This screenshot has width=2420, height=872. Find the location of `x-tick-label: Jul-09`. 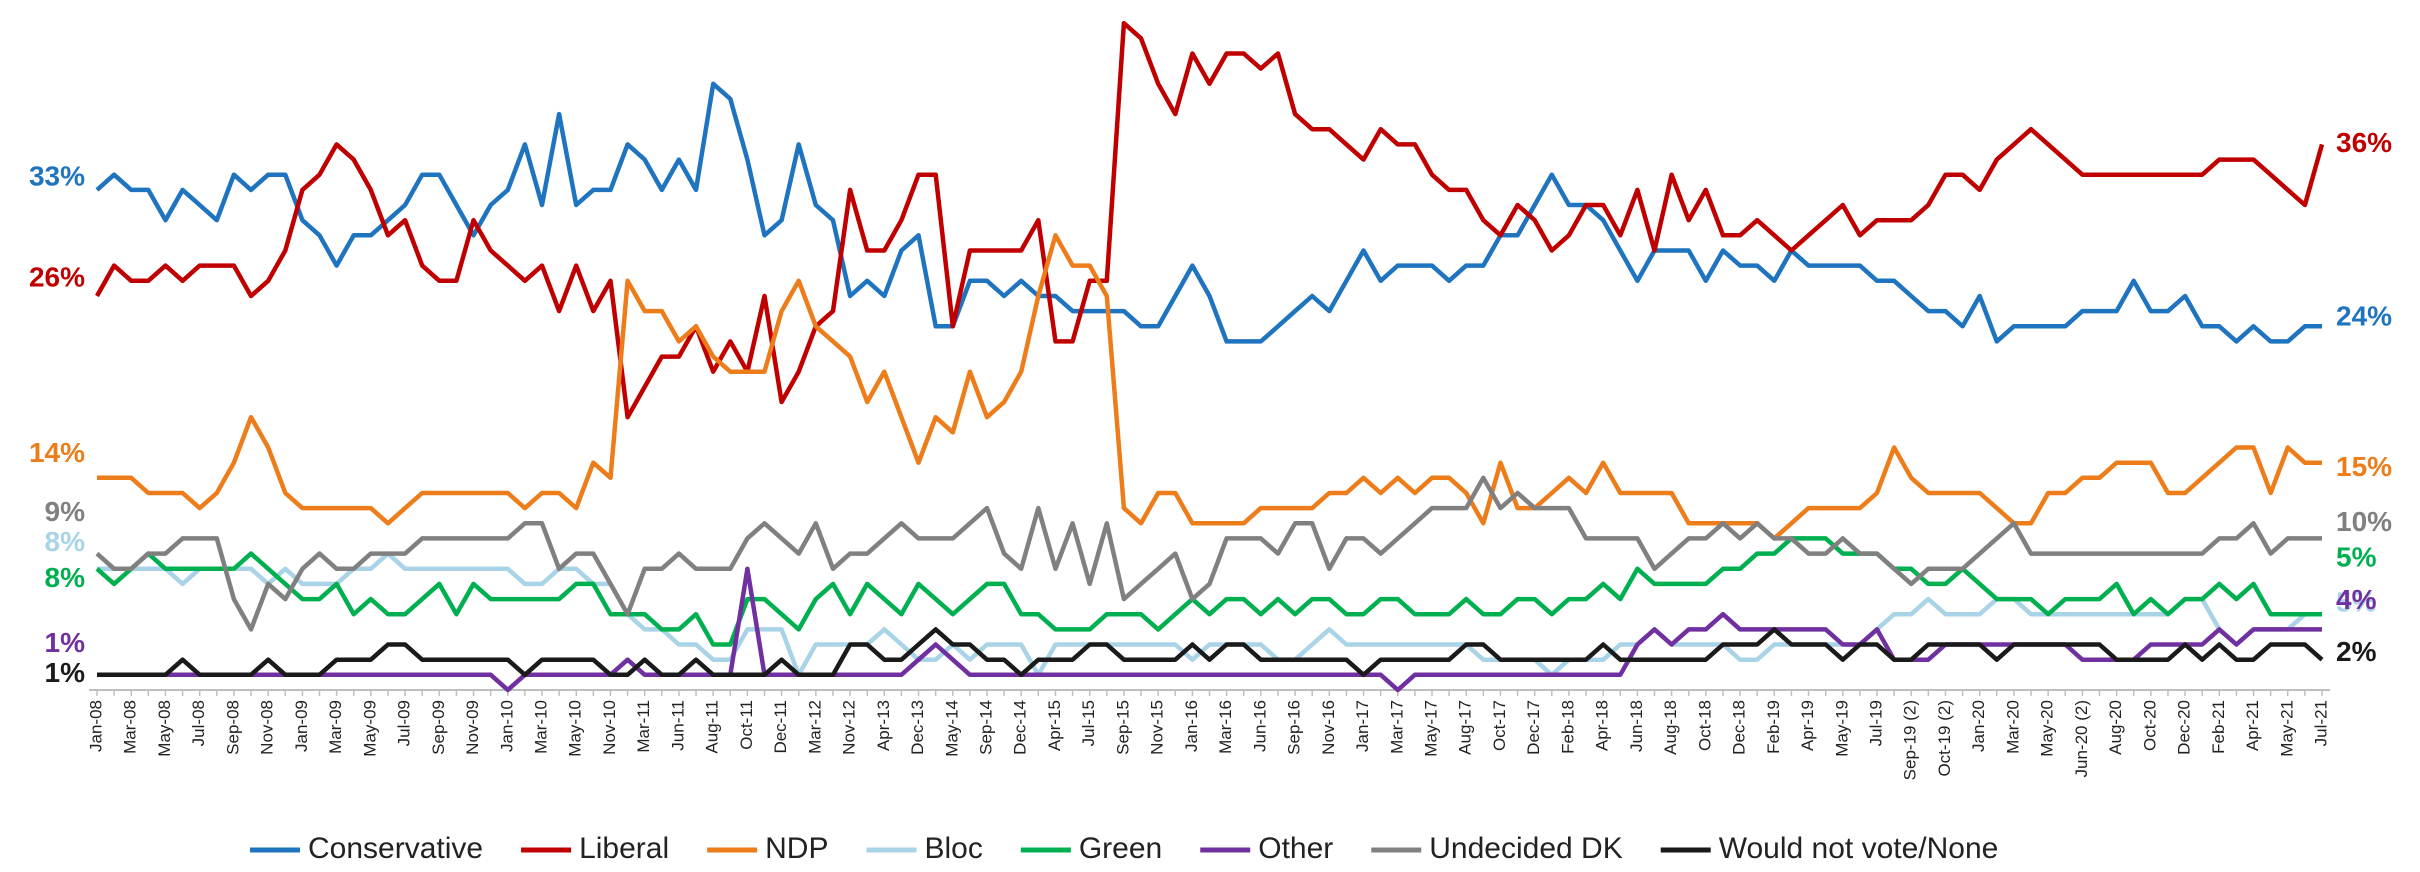

x-tick-label: Jul-09 is located at coordinates (404, 723).